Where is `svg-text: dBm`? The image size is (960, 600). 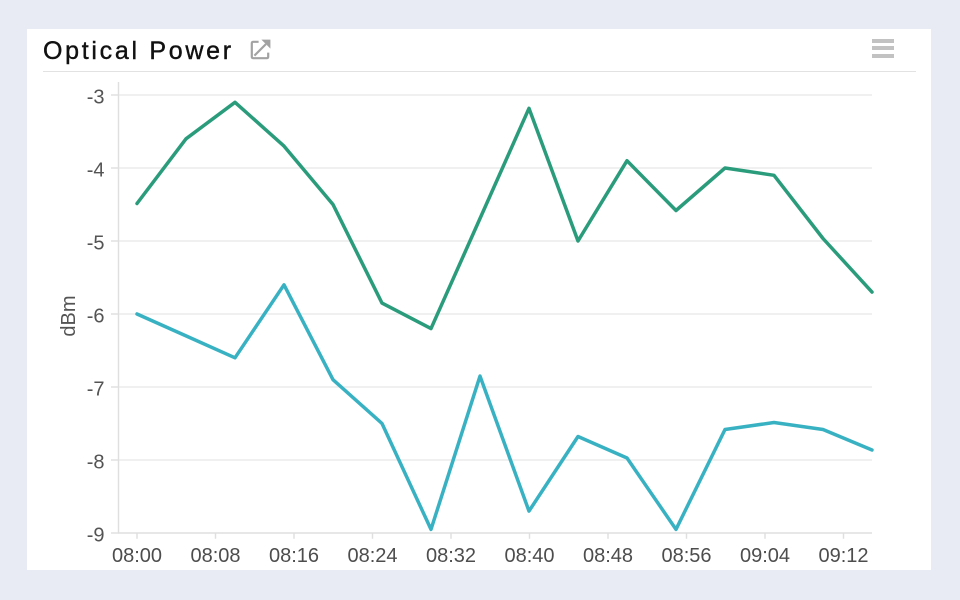 svg-text: dBm is located at coordinates (69, 315).